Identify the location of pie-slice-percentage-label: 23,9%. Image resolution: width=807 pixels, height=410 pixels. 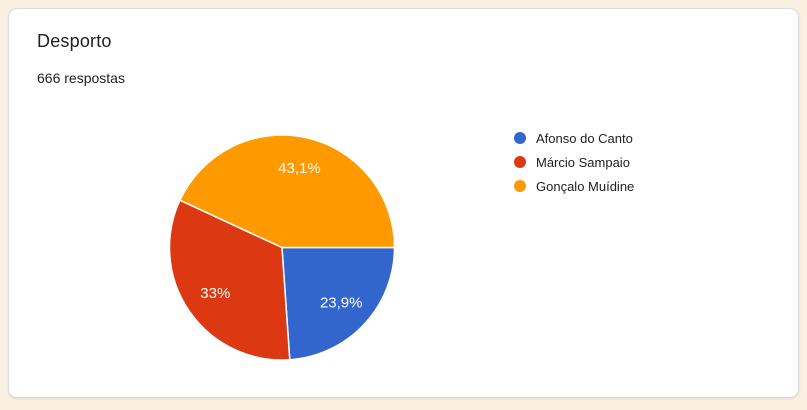
(341, 302).